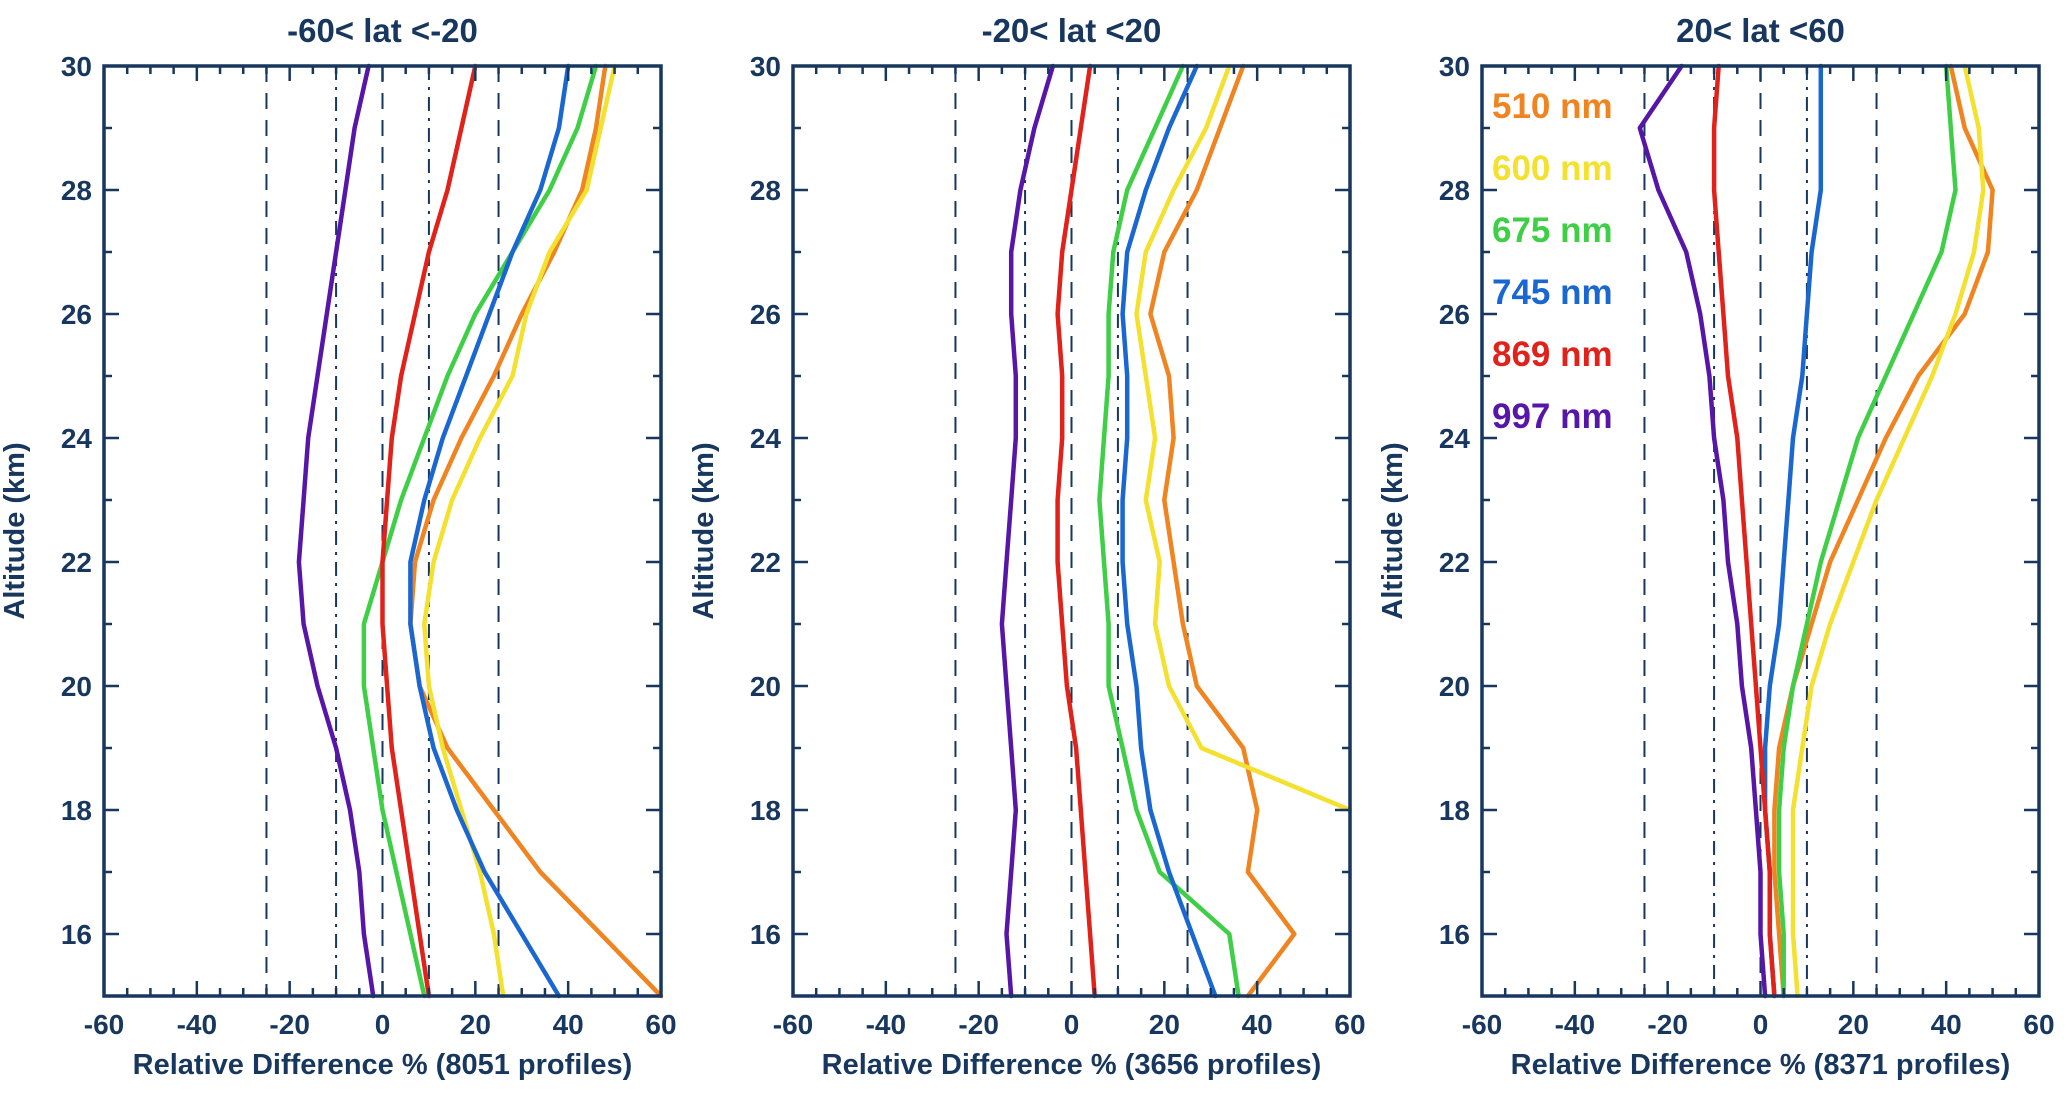 The image size is (2067, 1101). What do you see at coordinates (1760, 30) in the screenshot?
I see `panel-title: 20< lat <60` at bounding box center [1760, 30].